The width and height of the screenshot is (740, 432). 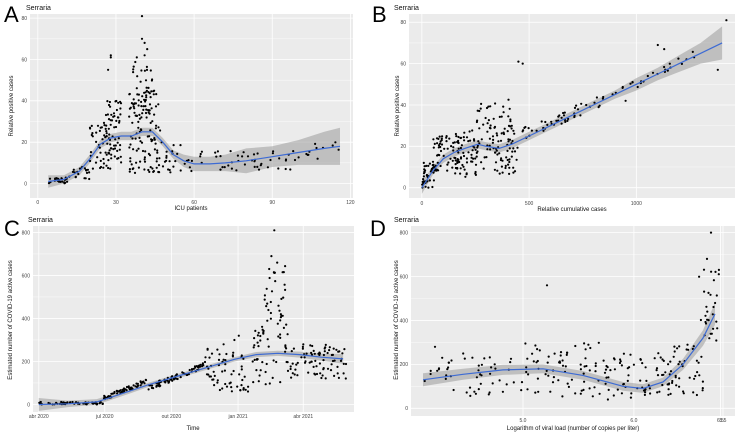 I want to click on panel-a-xtick: 90, so click(x=272, y=203).